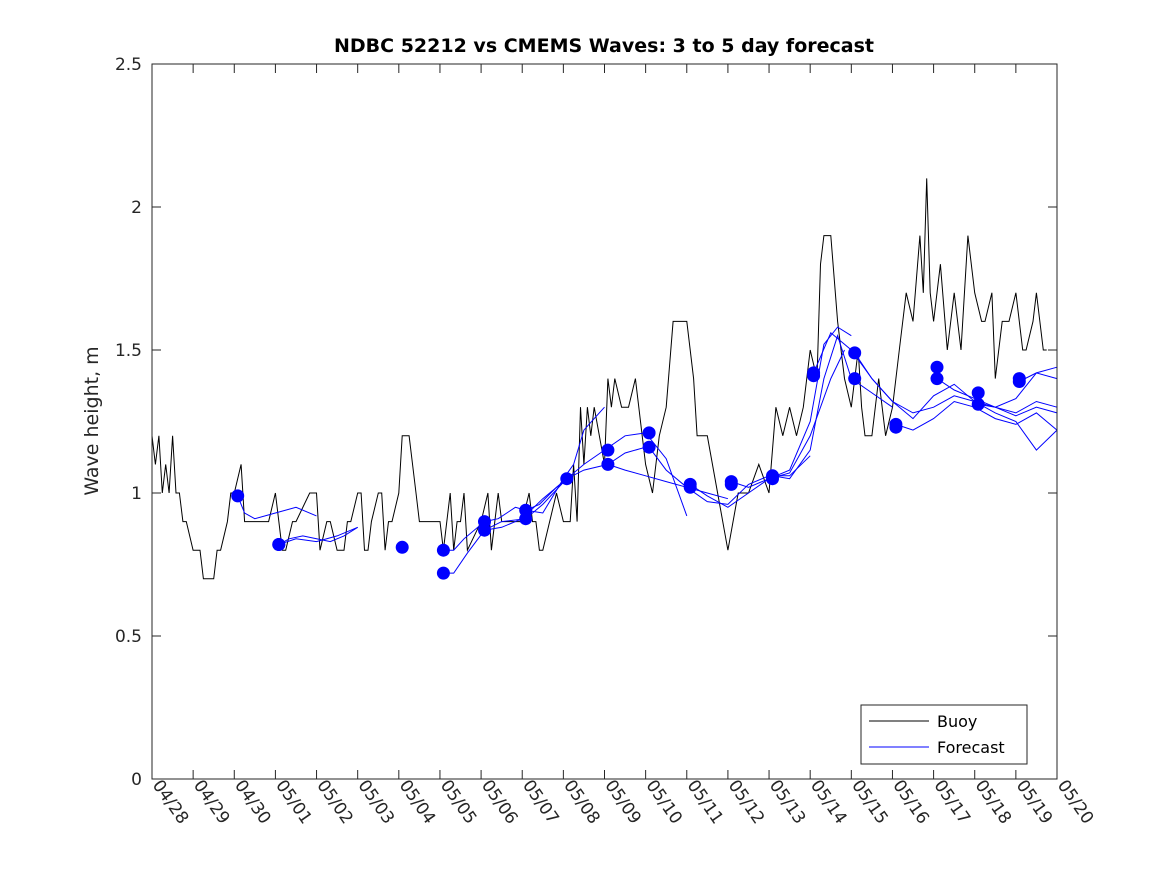 This screenshot has height=875, width=1167. What do you see at coordinates (705, 802) in the screenshot?
I see `x-tick-label-13: 05/11` at bounding box center [705, 802].